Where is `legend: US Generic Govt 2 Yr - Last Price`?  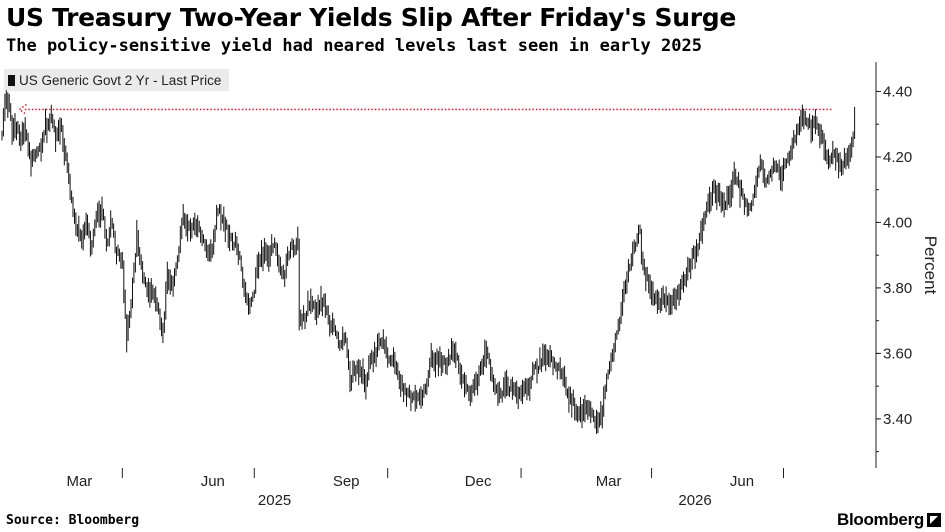 legend: US Generic Govt 2 Yr - Last Price is located at coordinates (117, 80).